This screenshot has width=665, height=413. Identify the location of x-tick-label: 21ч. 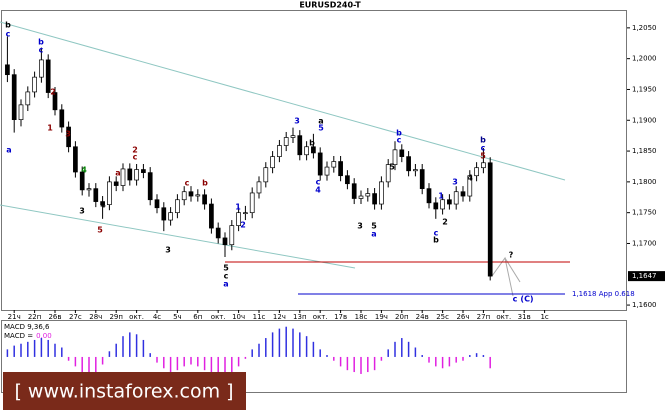
(14, 317).